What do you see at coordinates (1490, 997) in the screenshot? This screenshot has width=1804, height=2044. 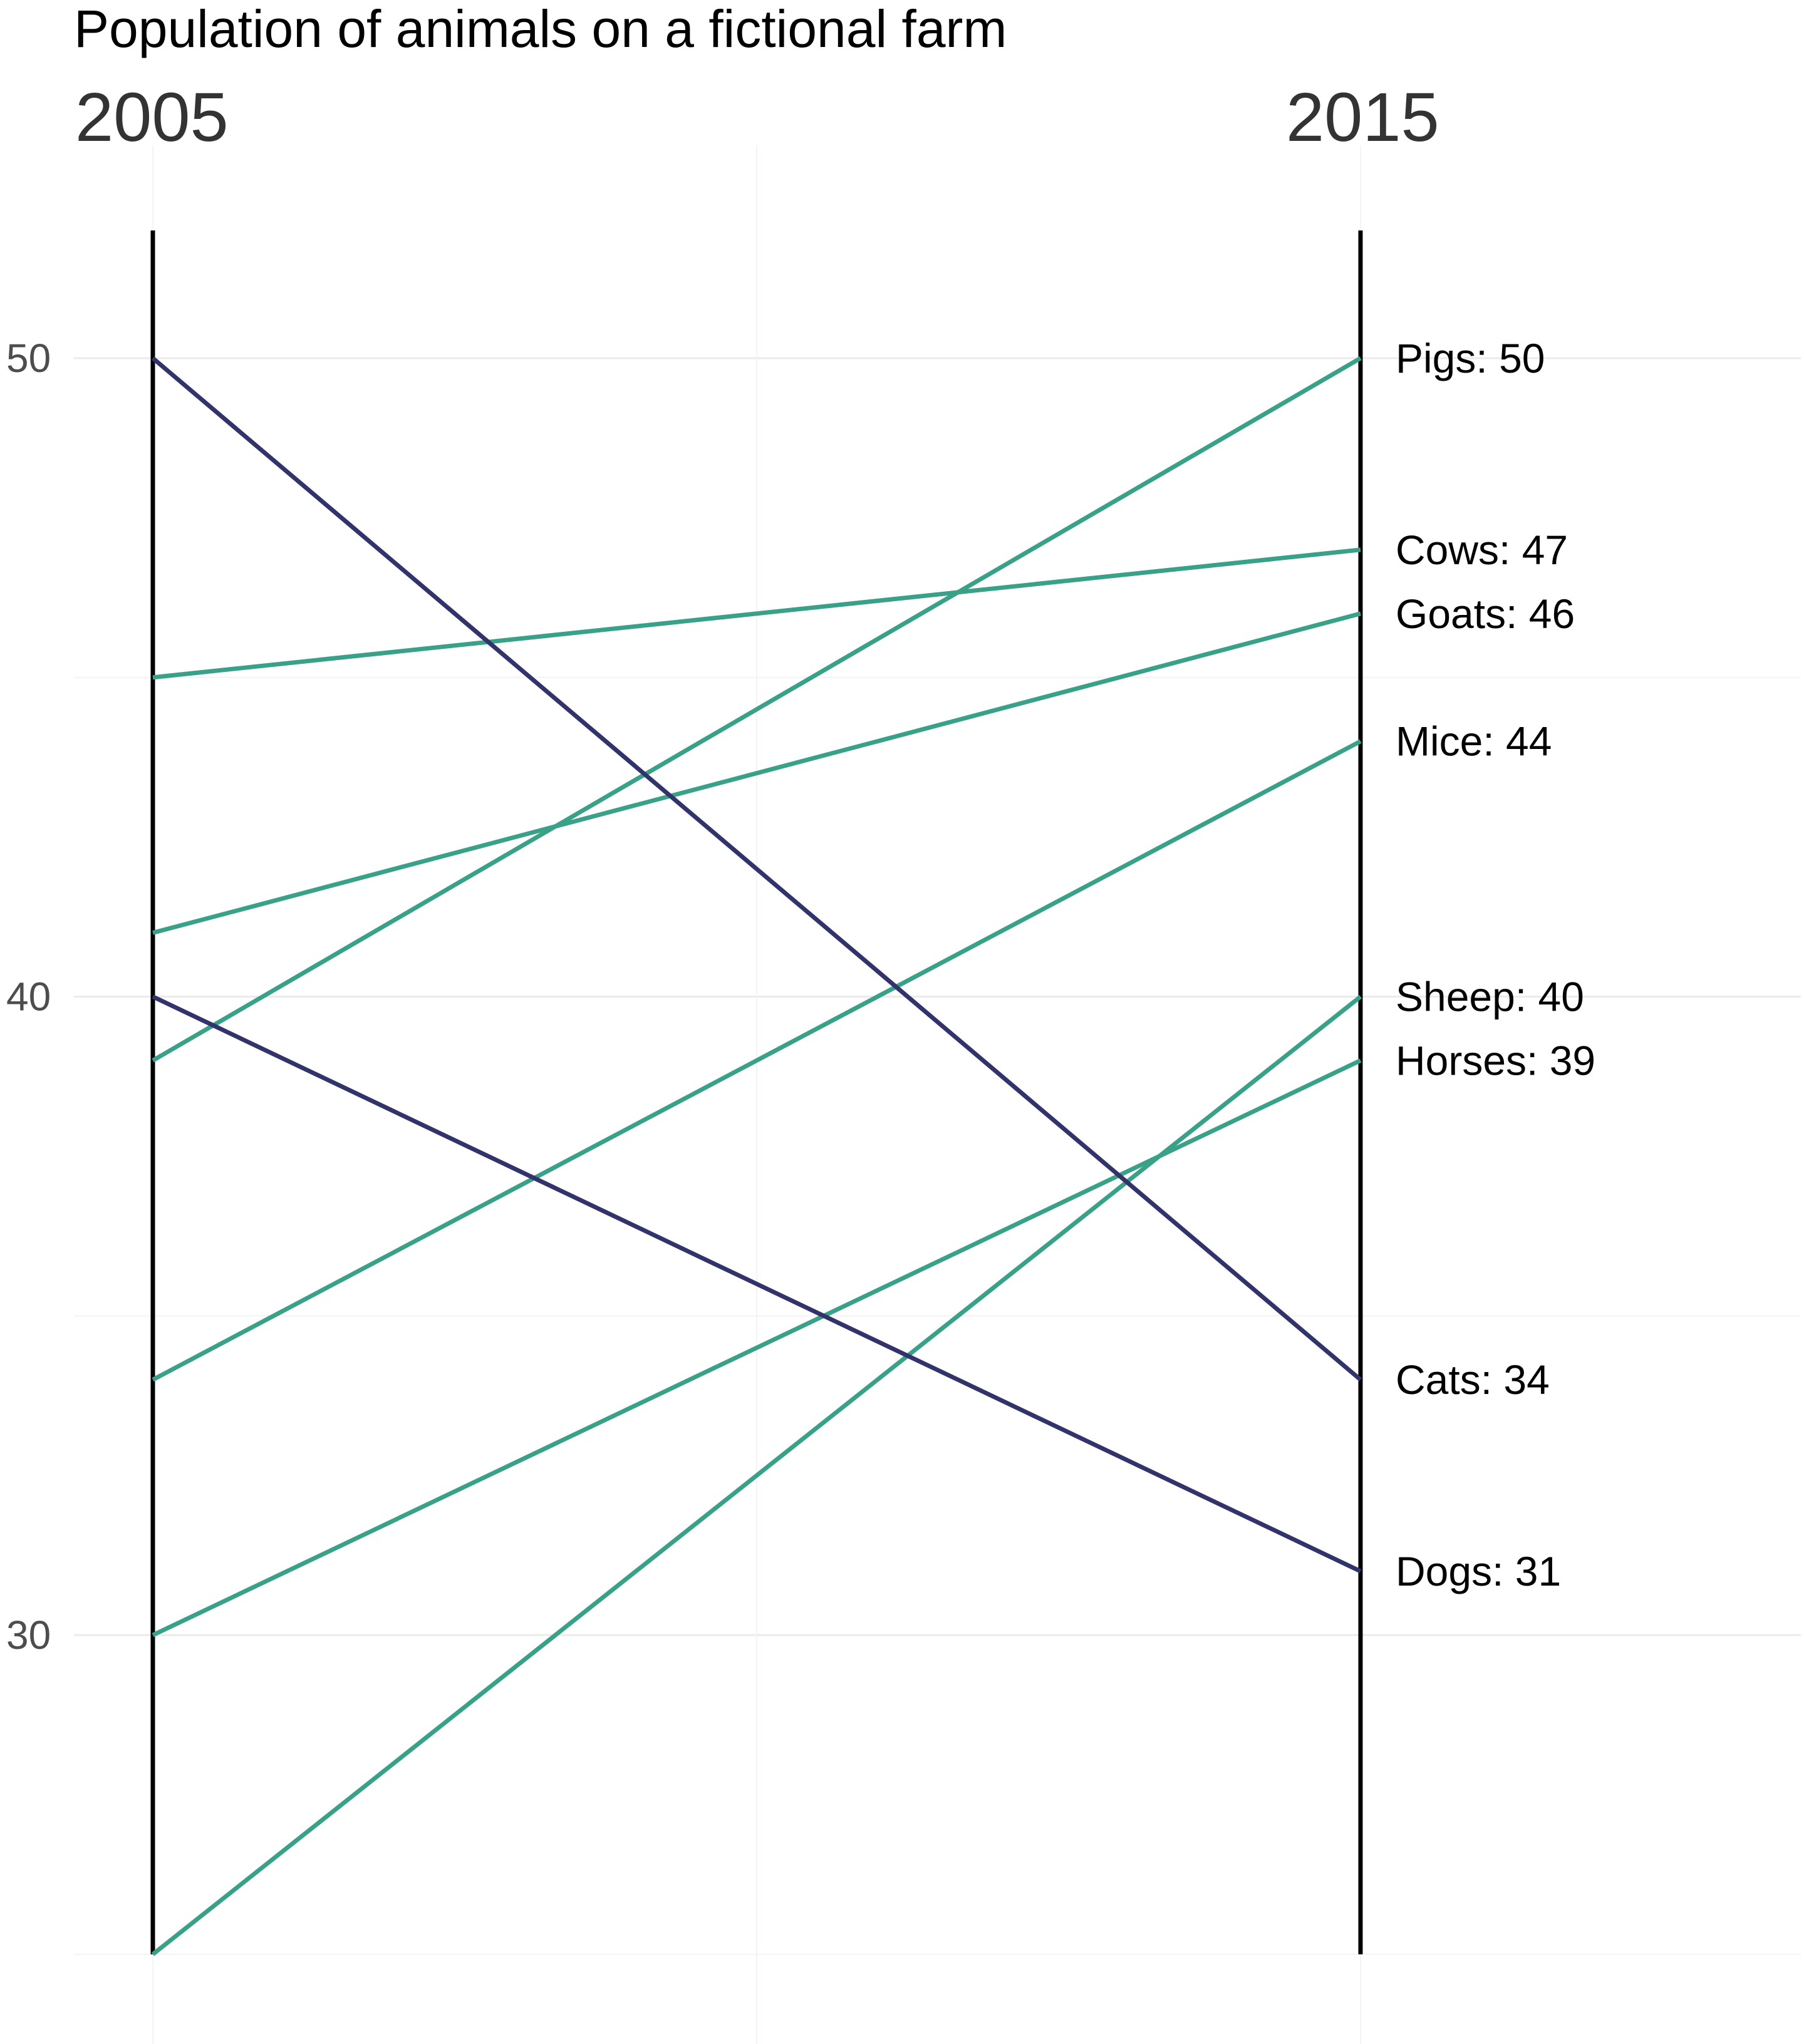 I see `series-label-sheep: Sheep: 40` at bounding box center [1490, 997].